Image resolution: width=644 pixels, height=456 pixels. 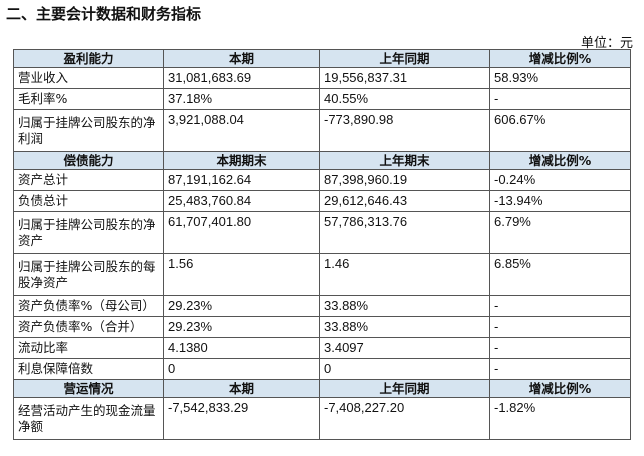 I want to click on current-value: -7,542,833.29, so click(x=241, y=418).